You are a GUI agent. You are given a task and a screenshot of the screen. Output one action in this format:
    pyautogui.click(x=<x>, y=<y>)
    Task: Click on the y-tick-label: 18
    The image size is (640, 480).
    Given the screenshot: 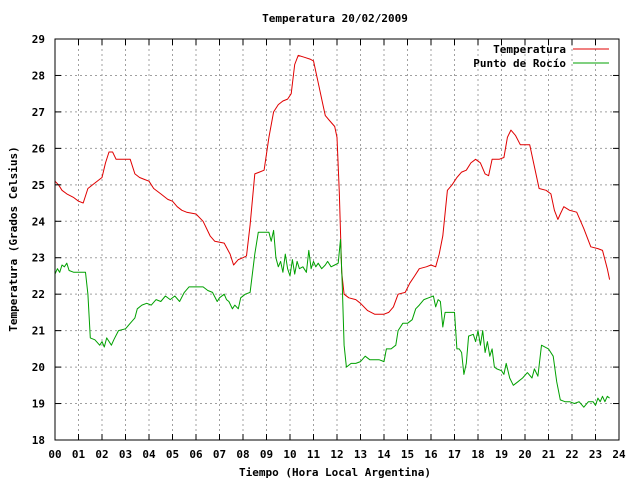 What is the action you would take?
    pyautogui.click(x=38, y=440)
    